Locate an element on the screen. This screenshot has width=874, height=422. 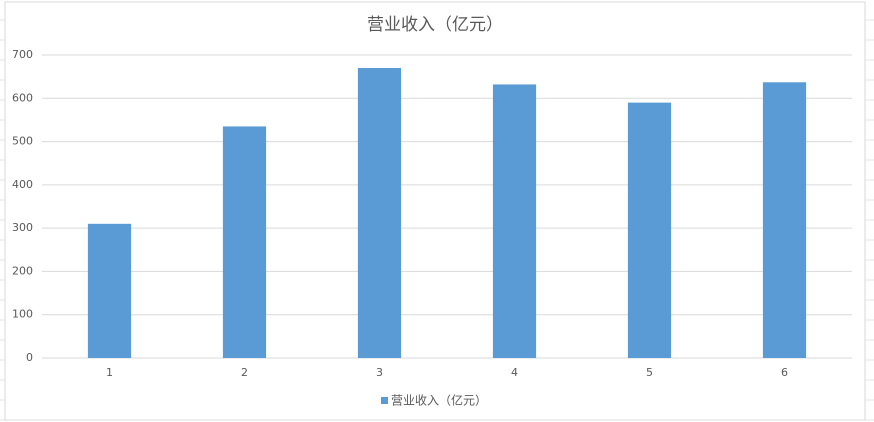
y-tick-label: 600 is located at coordinates (22, 97).